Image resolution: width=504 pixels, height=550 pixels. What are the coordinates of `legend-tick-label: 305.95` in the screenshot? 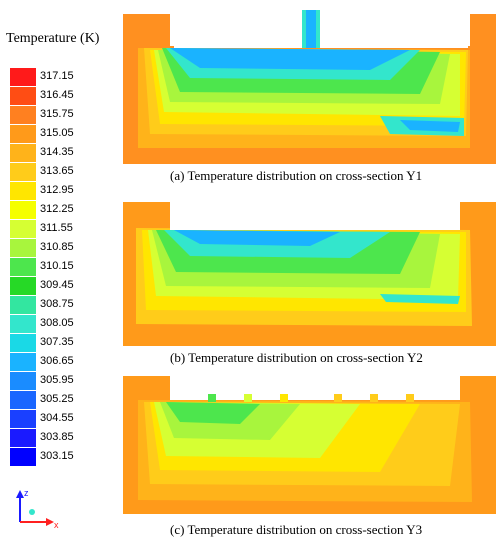 It's located at (57, 380).